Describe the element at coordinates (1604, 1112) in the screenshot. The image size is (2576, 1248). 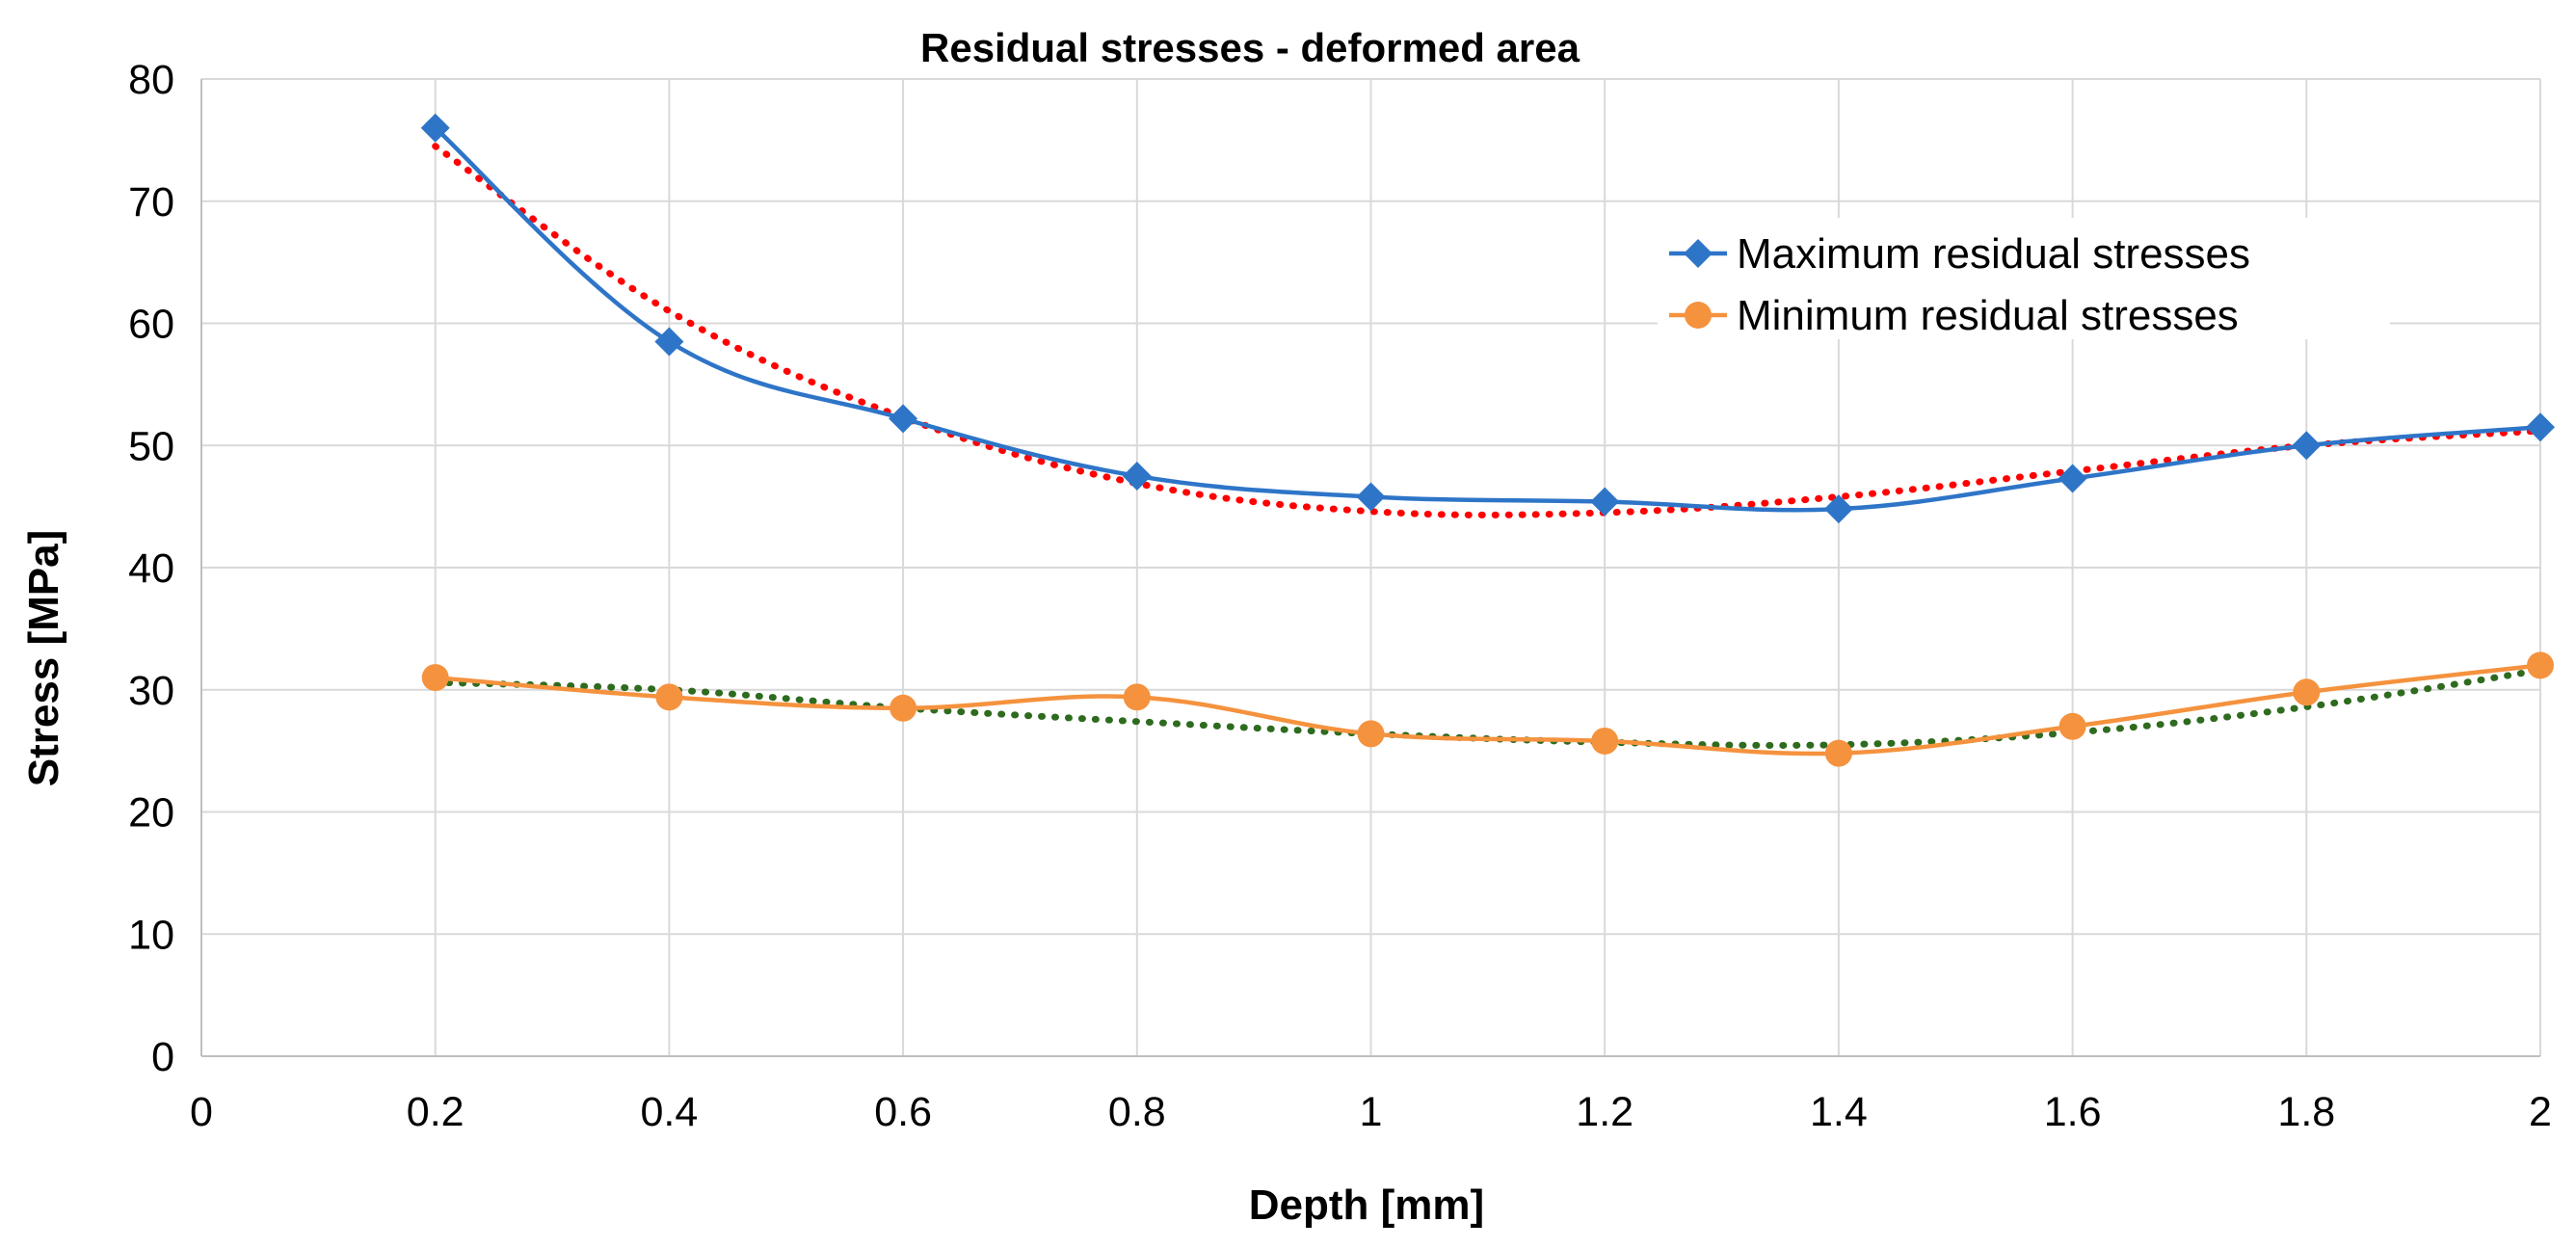
I see `x-tick-label: 1.2` at that location.